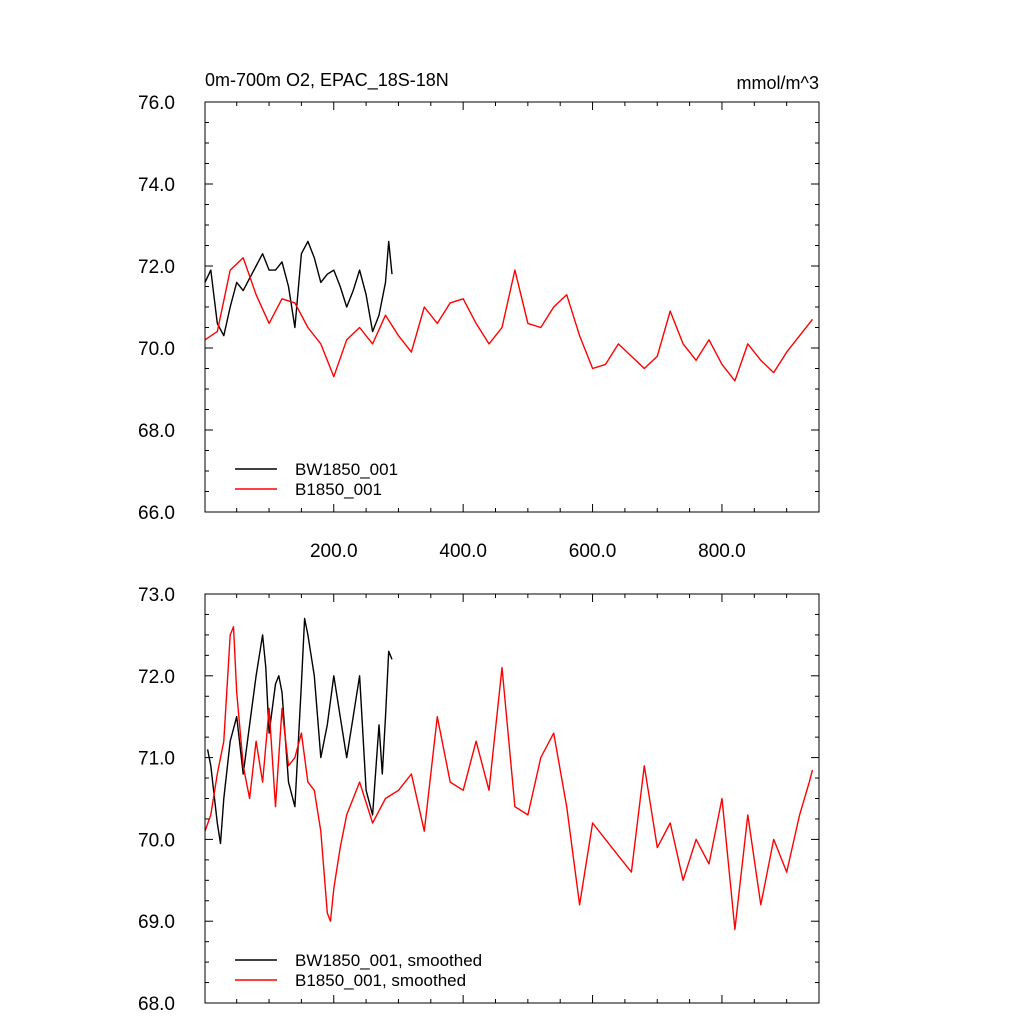 Image resolution: width=1024 pixels, height=1029 pixels. I want to click on x-tick-label: 600.0, so click(593, 551).